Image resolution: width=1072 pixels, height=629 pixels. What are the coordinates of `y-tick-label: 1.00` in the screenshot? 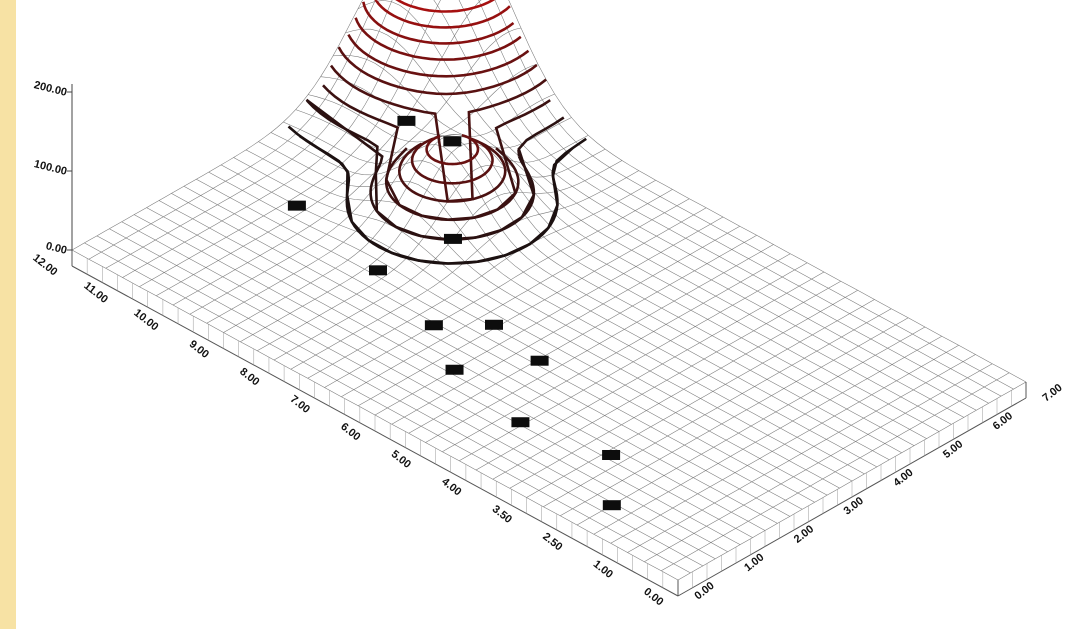 It's located at (603, 569).